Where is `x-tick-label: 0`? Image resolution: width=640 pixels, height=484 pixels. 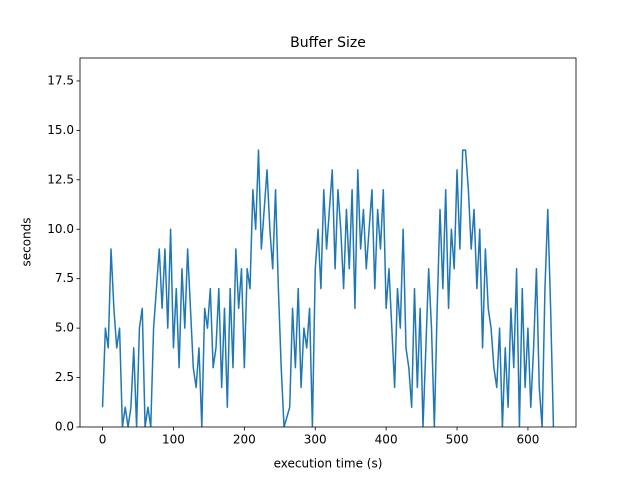 x-tick-label: 0 is located at coordinates (103, 440).